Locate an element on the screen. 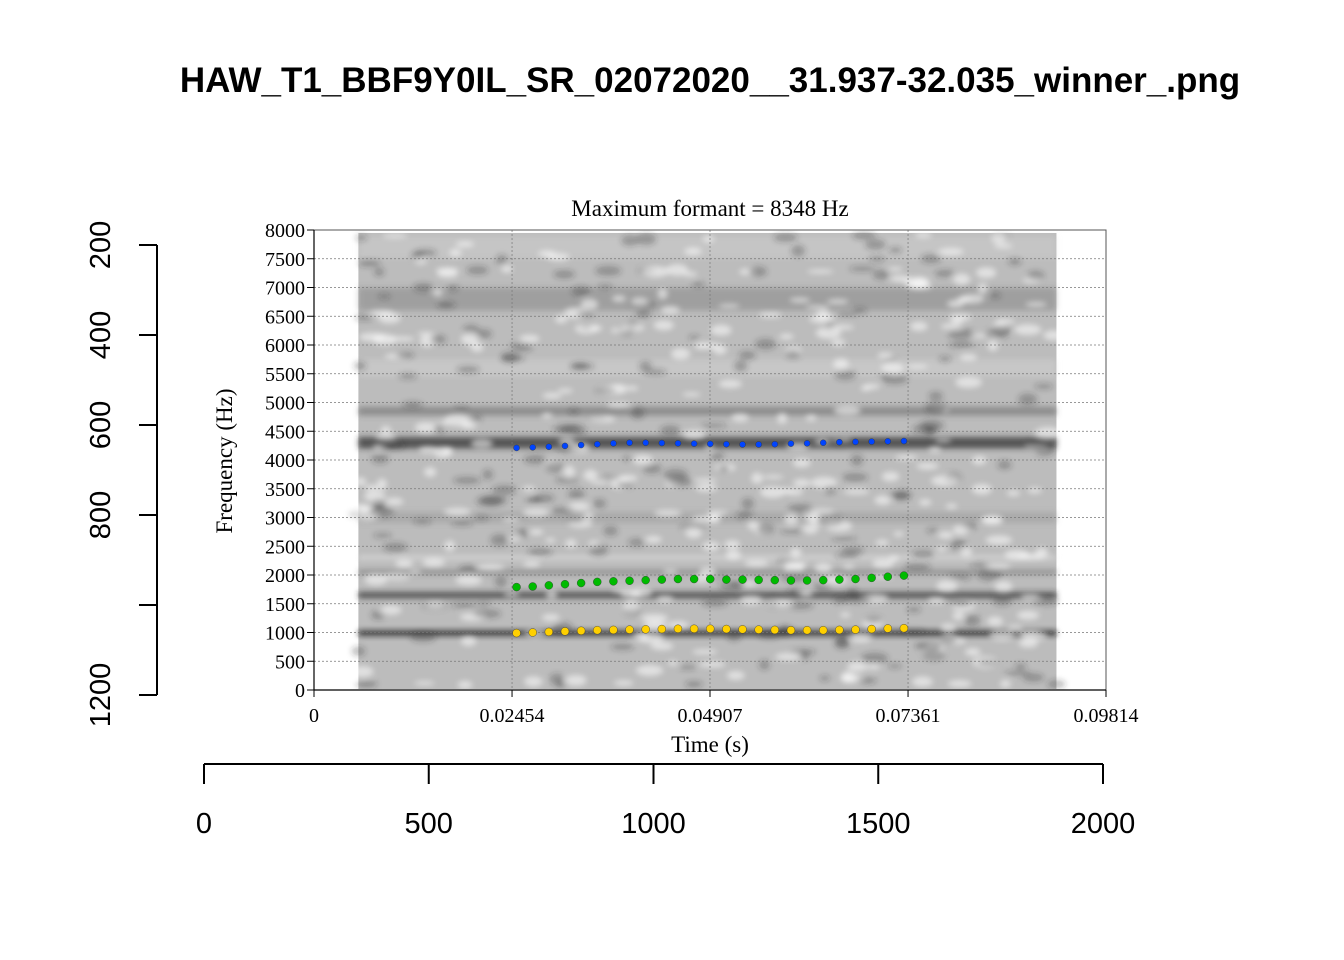 The width and height of the screenshot is (1344, 960). y-tick-label: 2000 is located at coordinates (285, 576).